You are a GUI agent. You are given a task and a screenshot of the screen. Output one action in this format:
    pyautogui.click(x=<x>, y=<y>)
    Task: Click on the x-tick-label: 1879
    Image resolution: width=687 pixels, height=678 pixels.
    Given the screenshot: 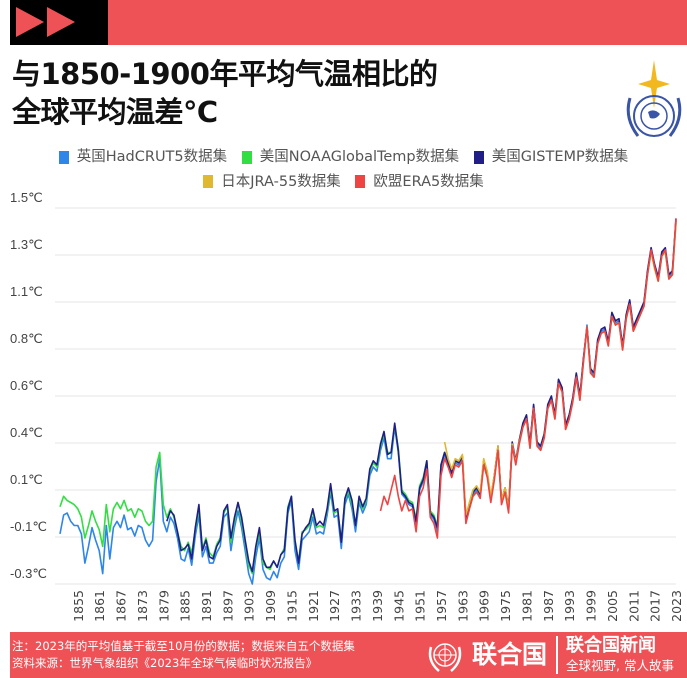 What is the action you would take?
    pyautogui.click(x=163, y=606)
    